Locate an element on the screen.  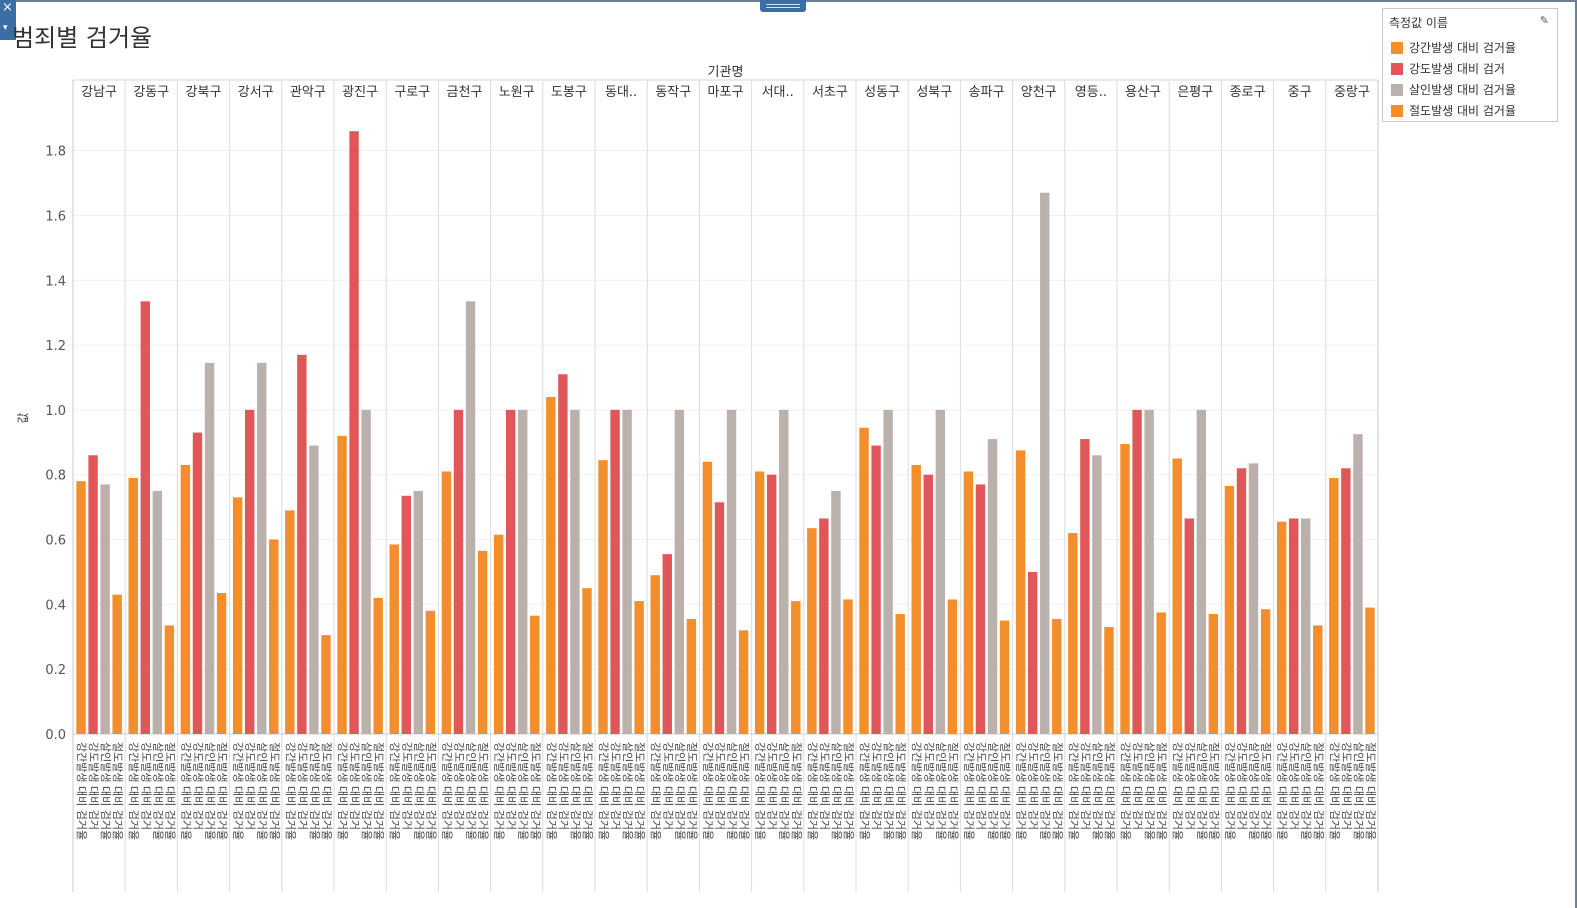
bar-마포구-3 is located at coordinates (743, 682).